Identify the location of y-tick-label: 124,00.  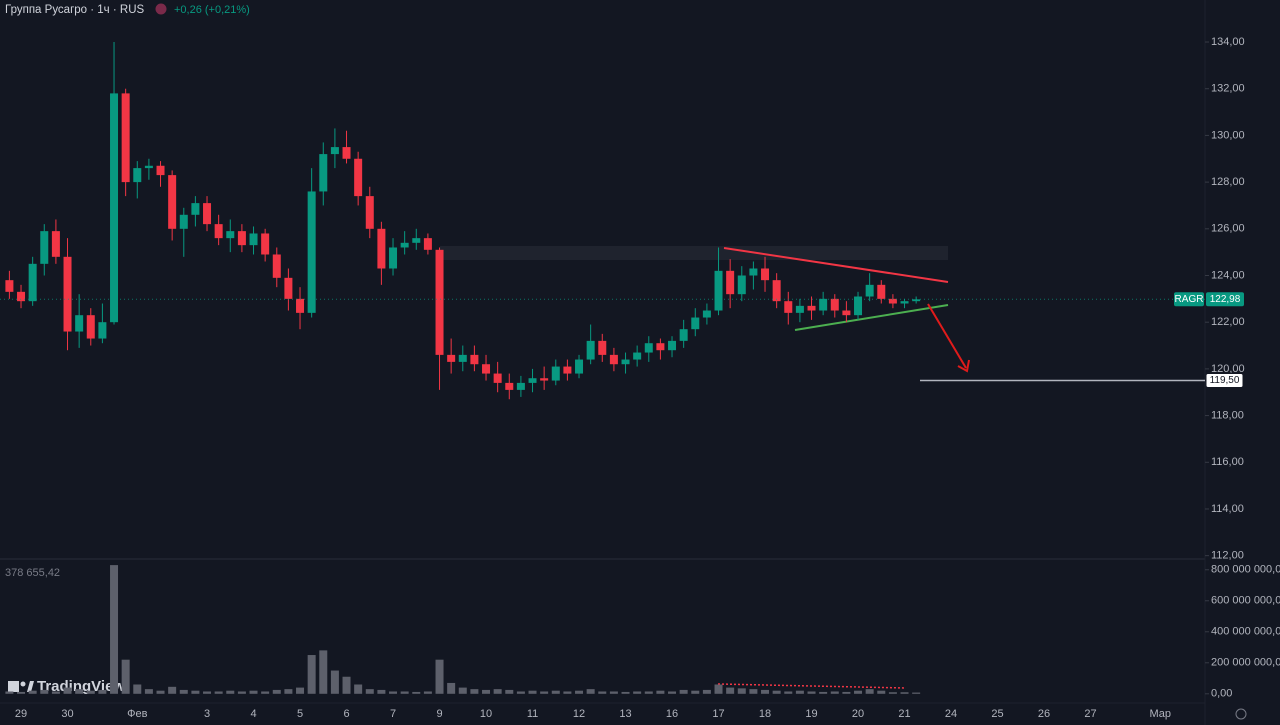
(1228, 275).